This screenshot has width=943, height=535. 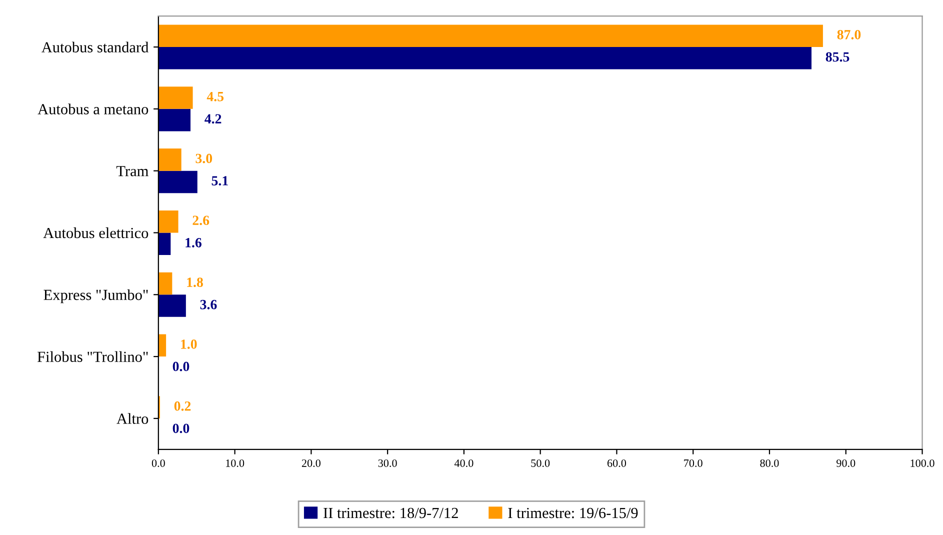 I want to click on x-tick-label: 100.0, so click(x=922, y=463).